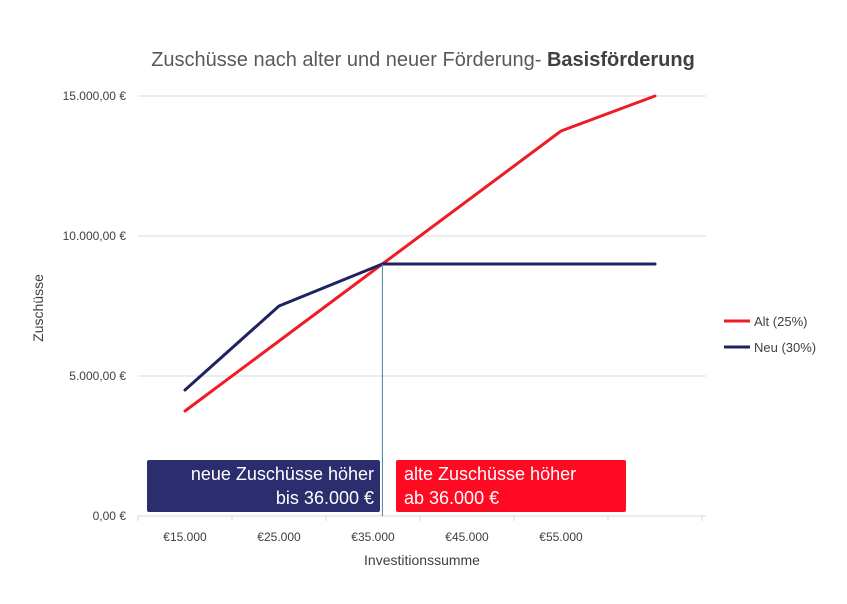 This screenshot has height=604, width=847. Describe the element at coordinates (185, 537) in the screenshot. I see `x-tick-label: €15.000` at that location.